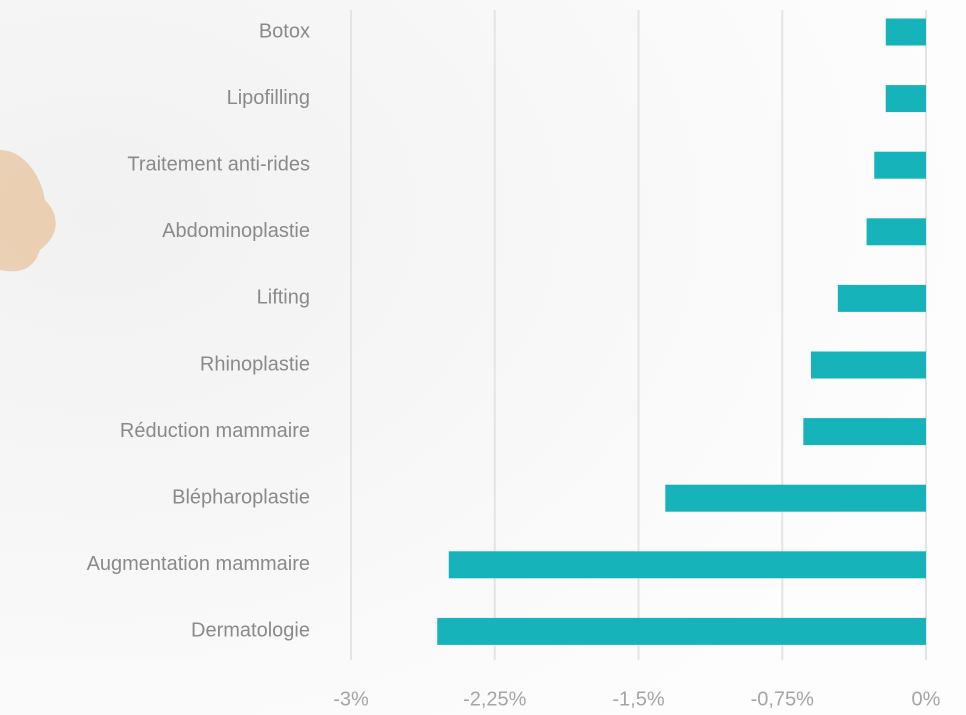  What do you see at coordinates (255, 364) in the screenshot?
I see `y-tick-label: Rhinoplastie` at bounding box center [255, 364].